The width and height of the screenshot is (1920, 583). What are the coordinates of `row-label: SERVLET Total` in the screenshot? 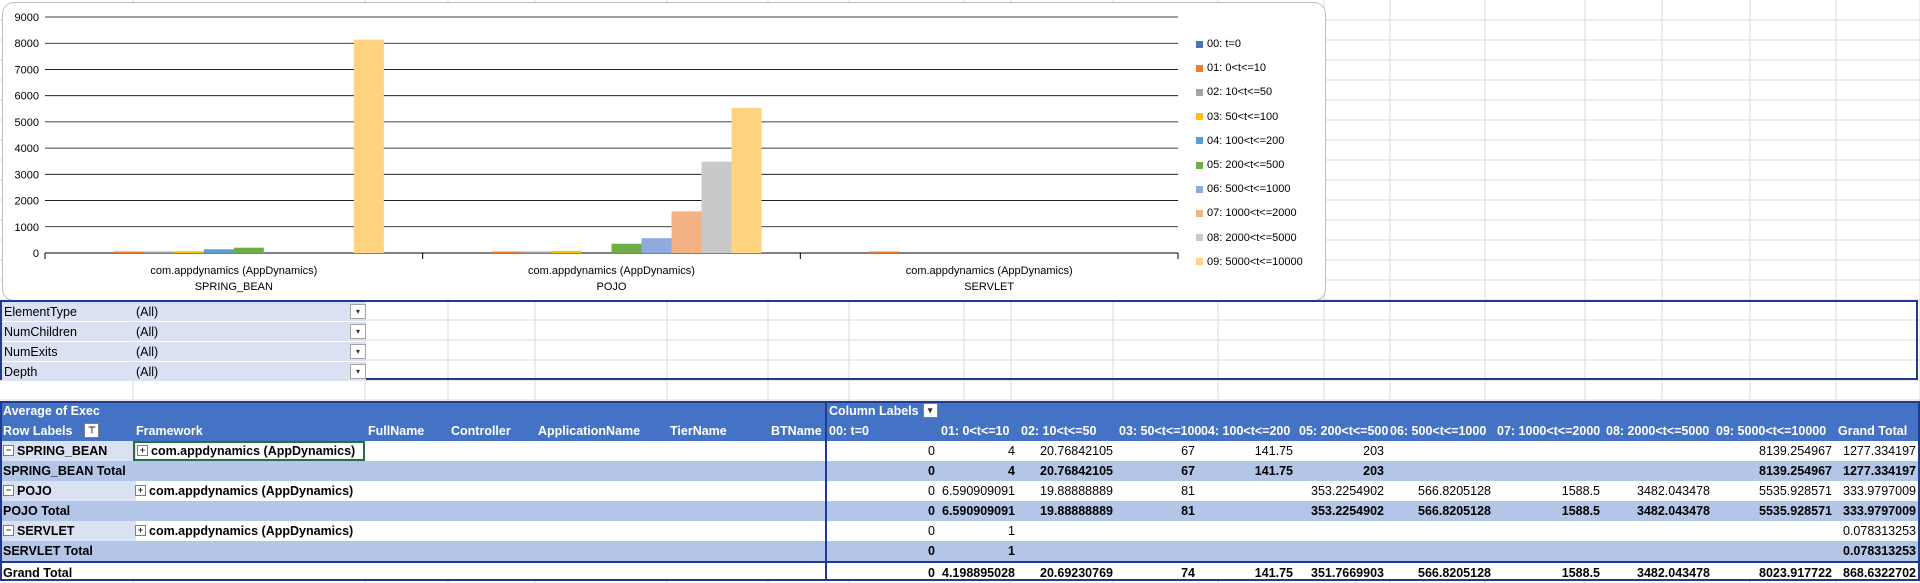 It's located at (68, 551).